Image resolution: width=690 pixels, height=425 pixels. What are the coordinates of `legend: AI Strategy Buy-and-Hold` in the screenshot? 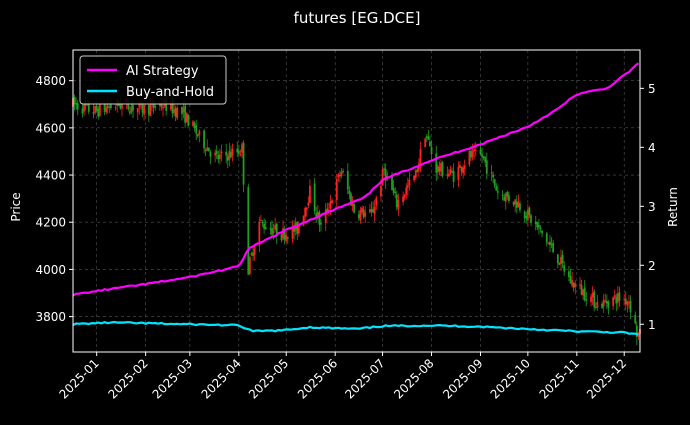 It's located at (153, 80).